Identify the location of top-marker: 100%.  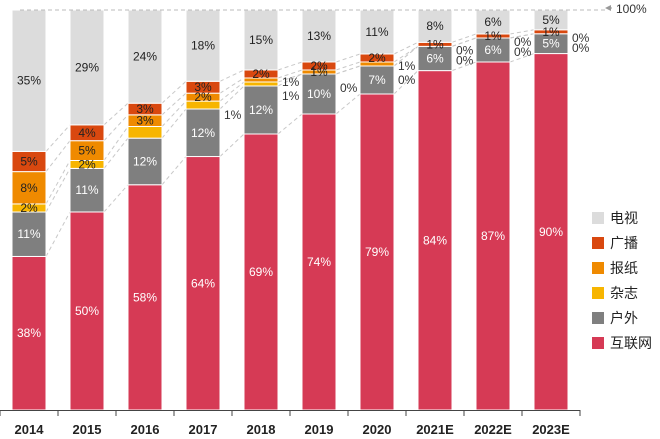
(333, 9).